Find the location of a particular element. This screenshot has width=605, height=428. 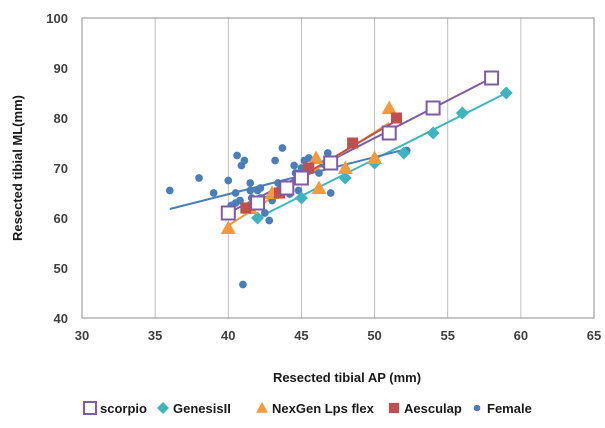

x-axis-title: Resected tibial AP (mm) is located at coordinates (347, 377).